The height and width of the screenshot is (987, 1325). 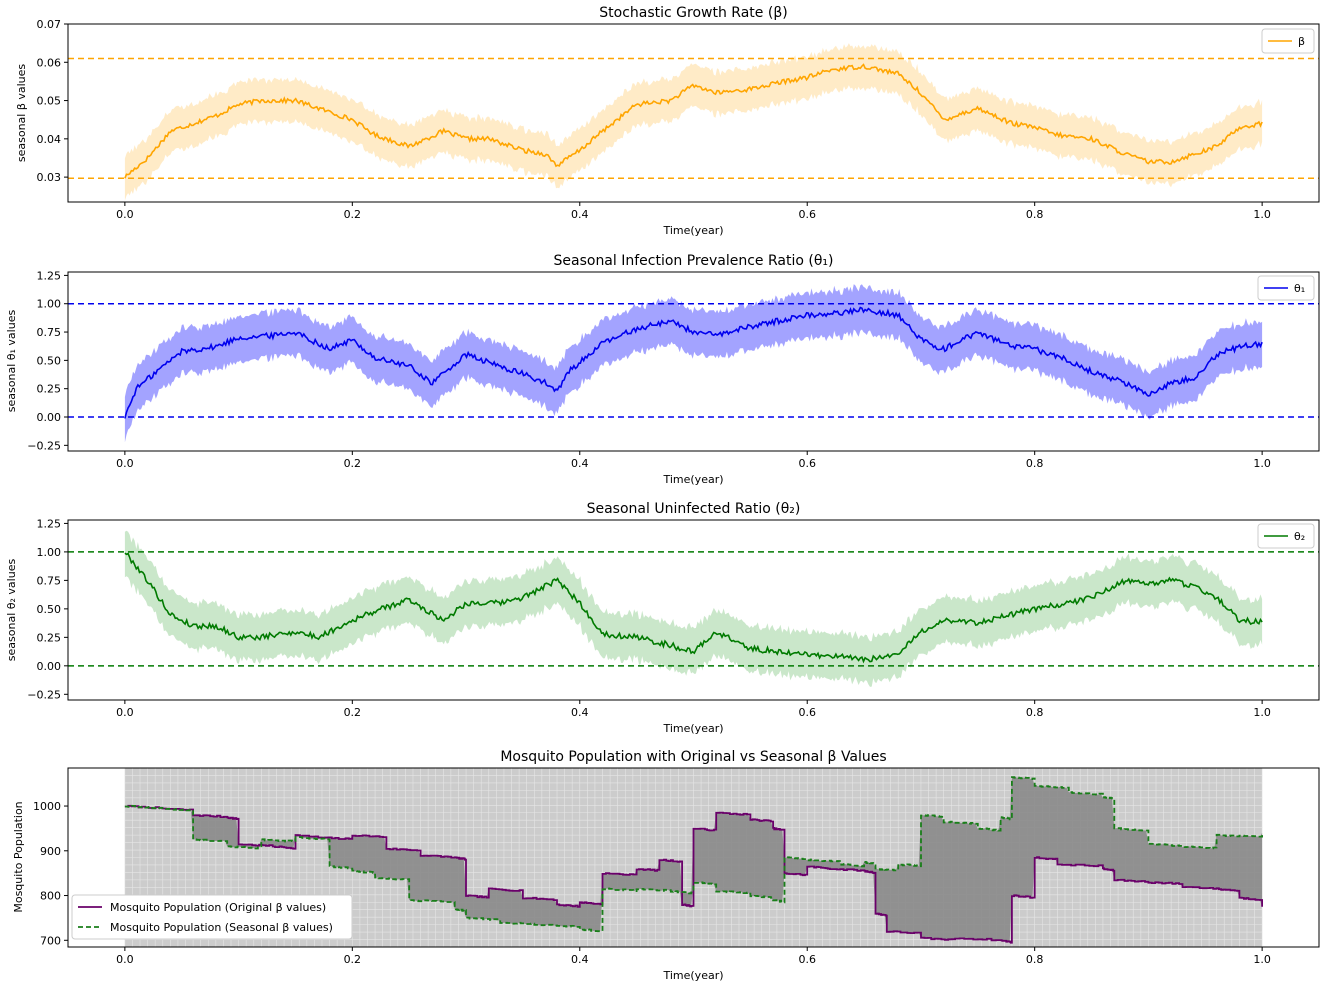 What do you see at coordinates (1035, 712) in the screenshot?
I see `panel-theta2-xtick-label: 0.8` at bounding box center [1035, 712].